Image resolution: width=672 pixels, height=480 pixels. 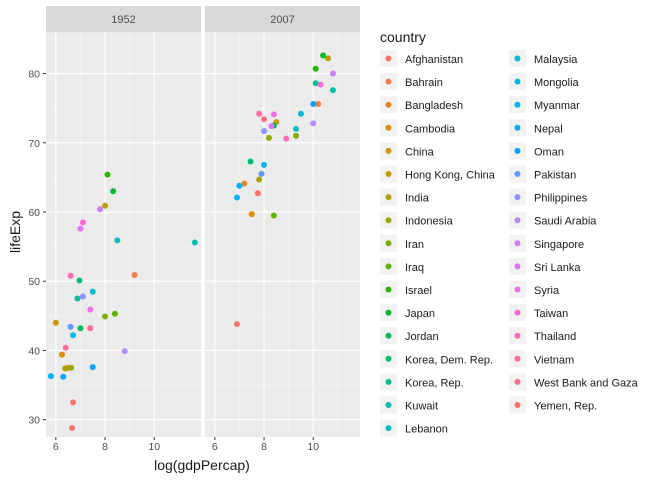 I want to click on x-tick-label: 6, so click(x=56, y=447).